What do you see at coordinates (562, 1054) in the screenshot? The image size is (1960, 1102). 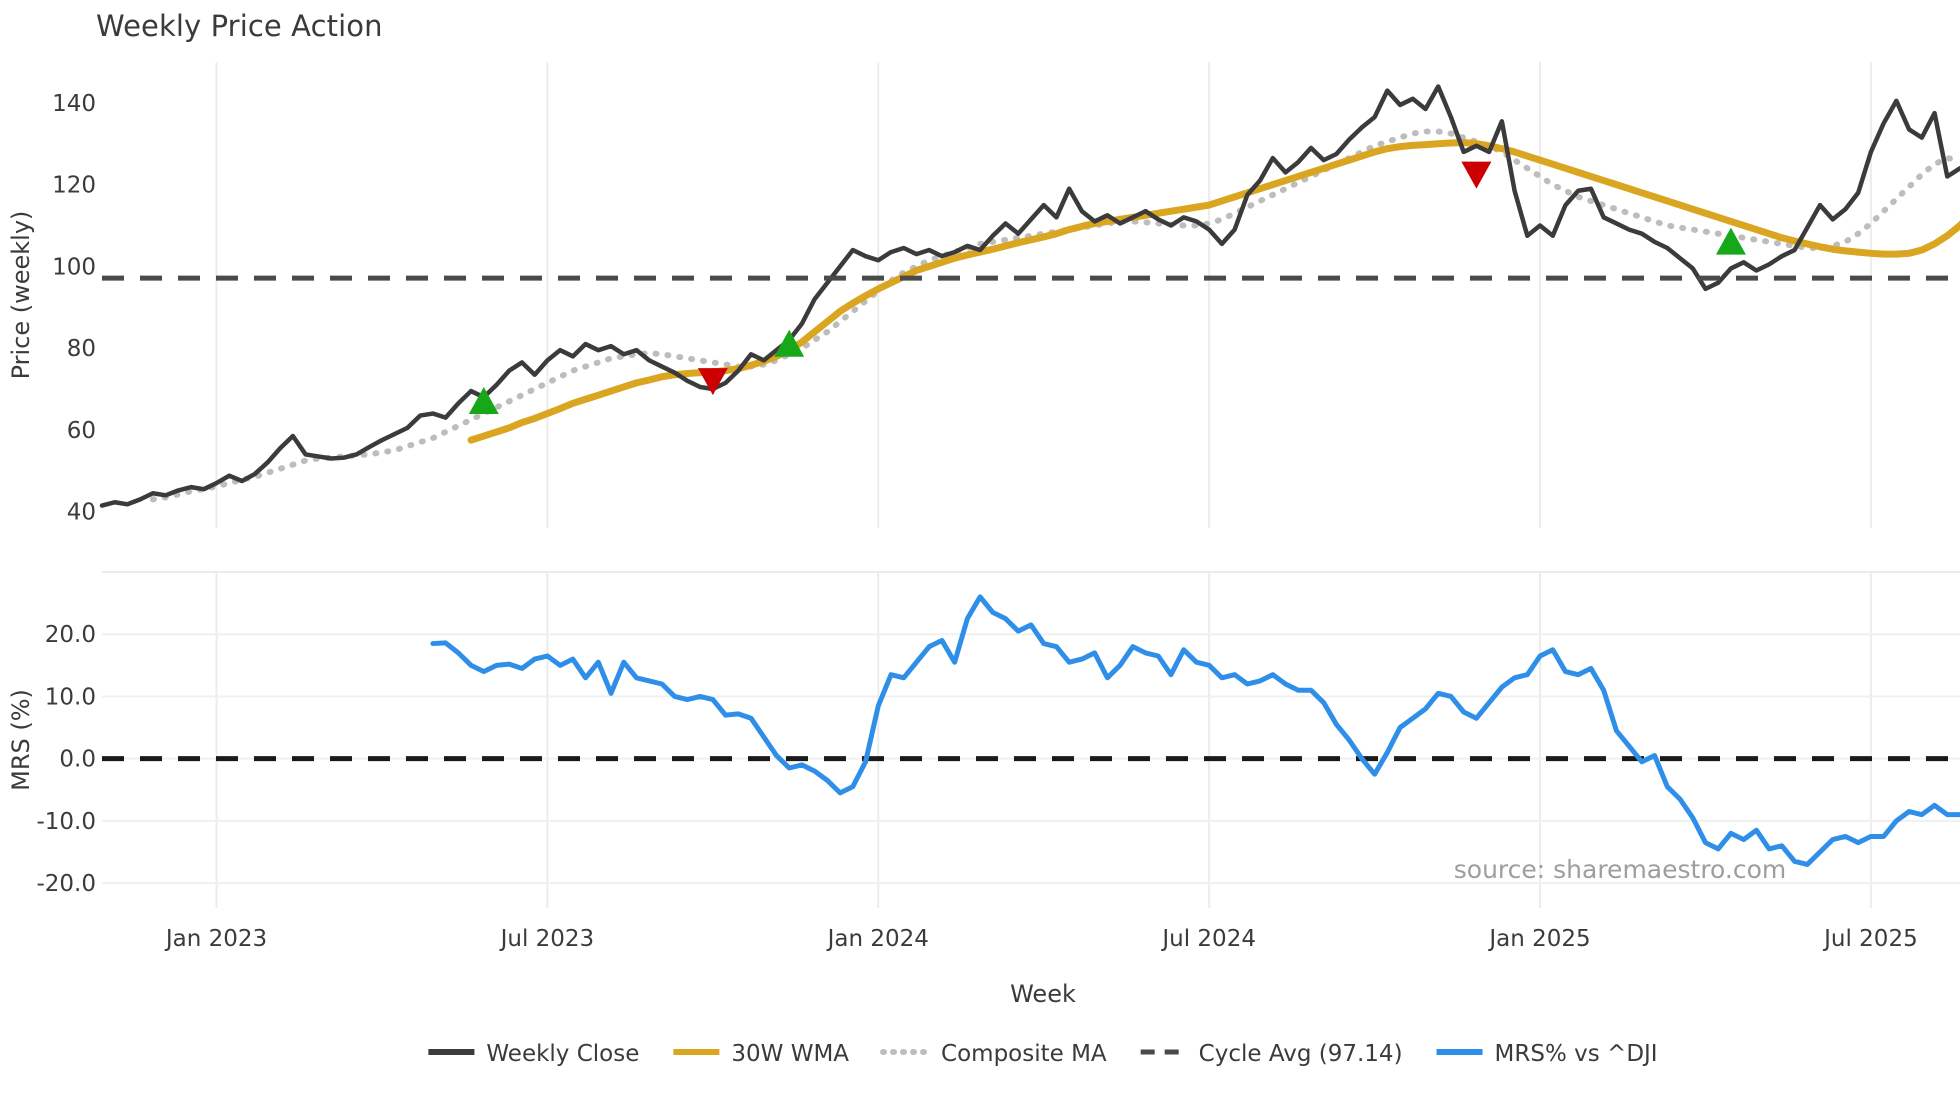 I see `legend-label: Weekly Close` at bounding box center [562, 1054].